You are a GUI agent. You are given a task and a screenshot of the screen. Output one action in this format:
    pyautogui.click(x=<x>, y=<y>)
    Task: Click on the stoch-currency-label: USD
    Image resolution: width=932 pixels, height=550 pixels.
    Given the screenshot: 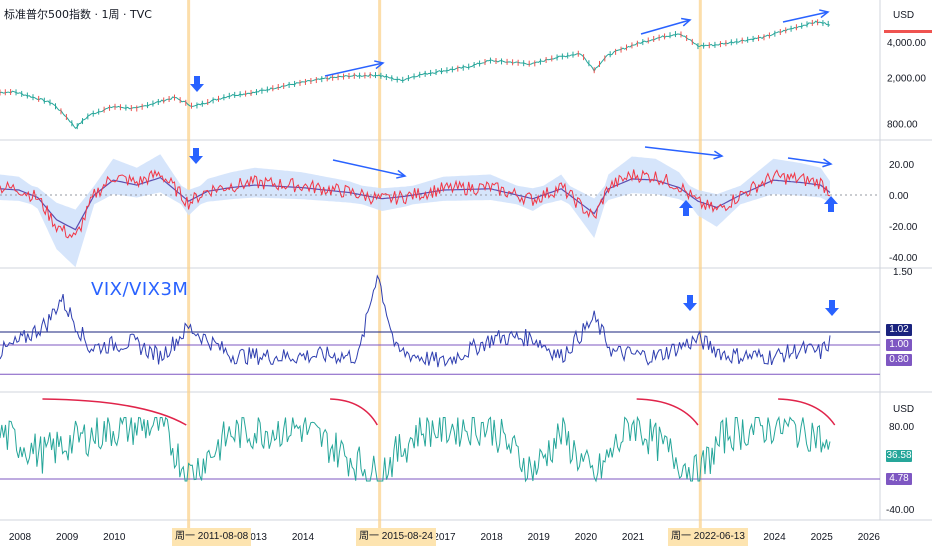 What is the action you would take?
    pyautogui.click(x=904, y=409)
    